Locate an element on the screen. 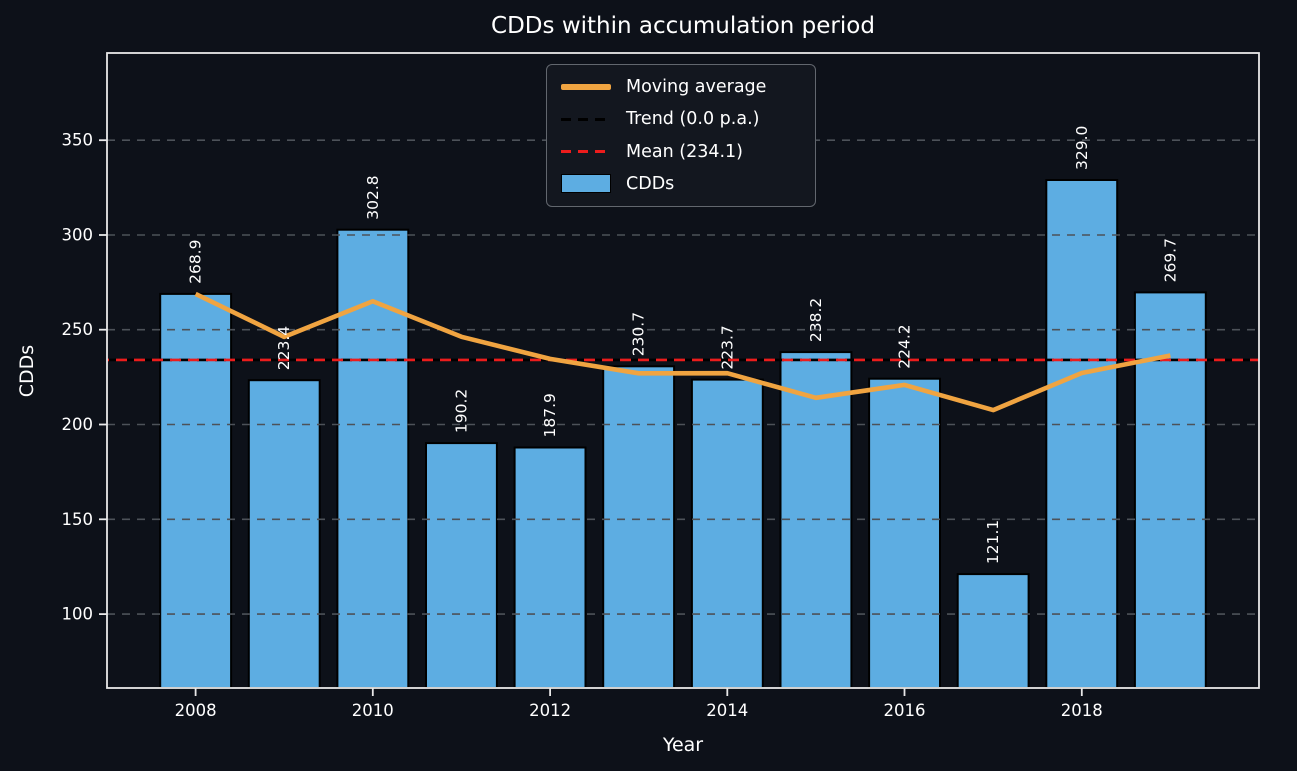 Image resolution: width=1297 pixels, height=771 pixels. bar-2008 is located at coordinates (196, 490).